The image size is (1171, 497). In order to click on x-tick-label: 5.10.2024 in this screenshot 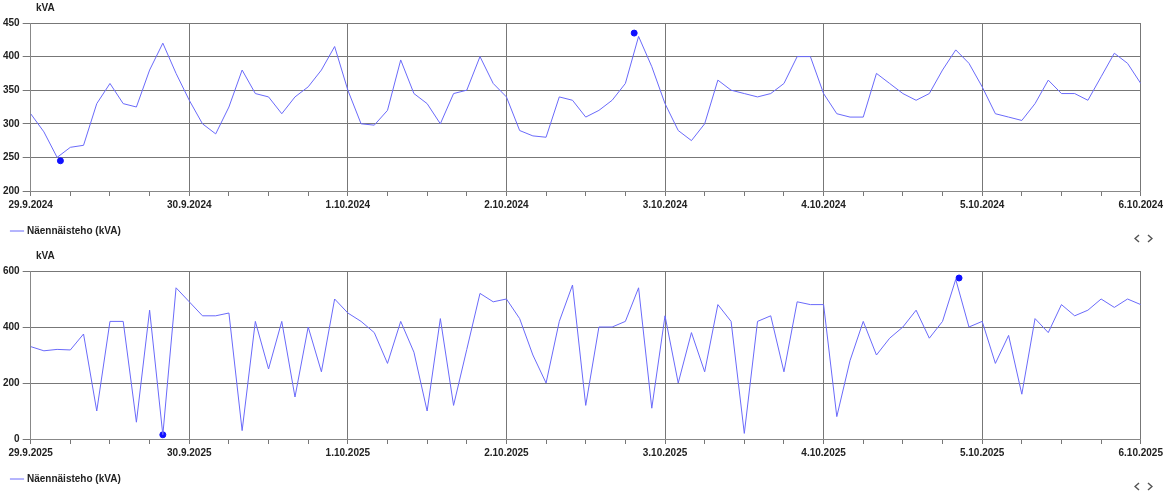, I will do `click(982, 204)`.